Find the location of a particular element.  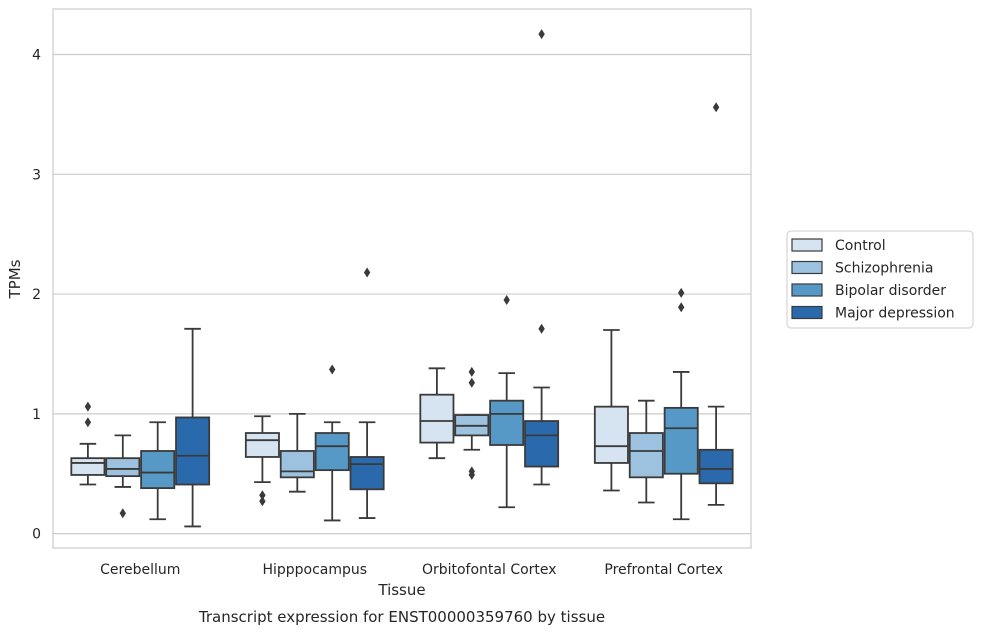

x-tick-label: Orbitofontal Cortex is located at coordinates (489, 570).